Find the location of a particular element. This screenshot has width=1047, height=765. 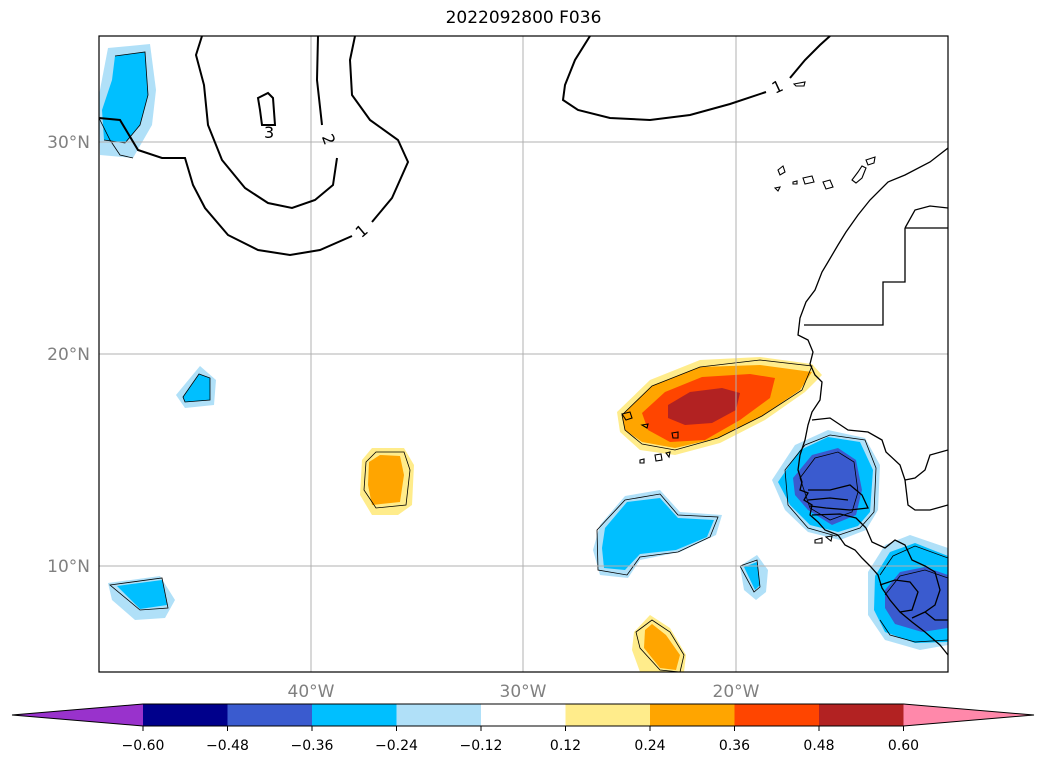

lat-label: 10°N is located at coordinates (68, 567).